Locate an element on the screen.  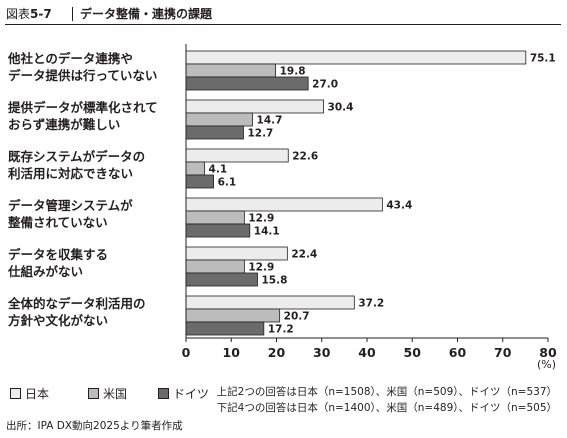
legend-item: 日本 is located at coordinates (29, 393).